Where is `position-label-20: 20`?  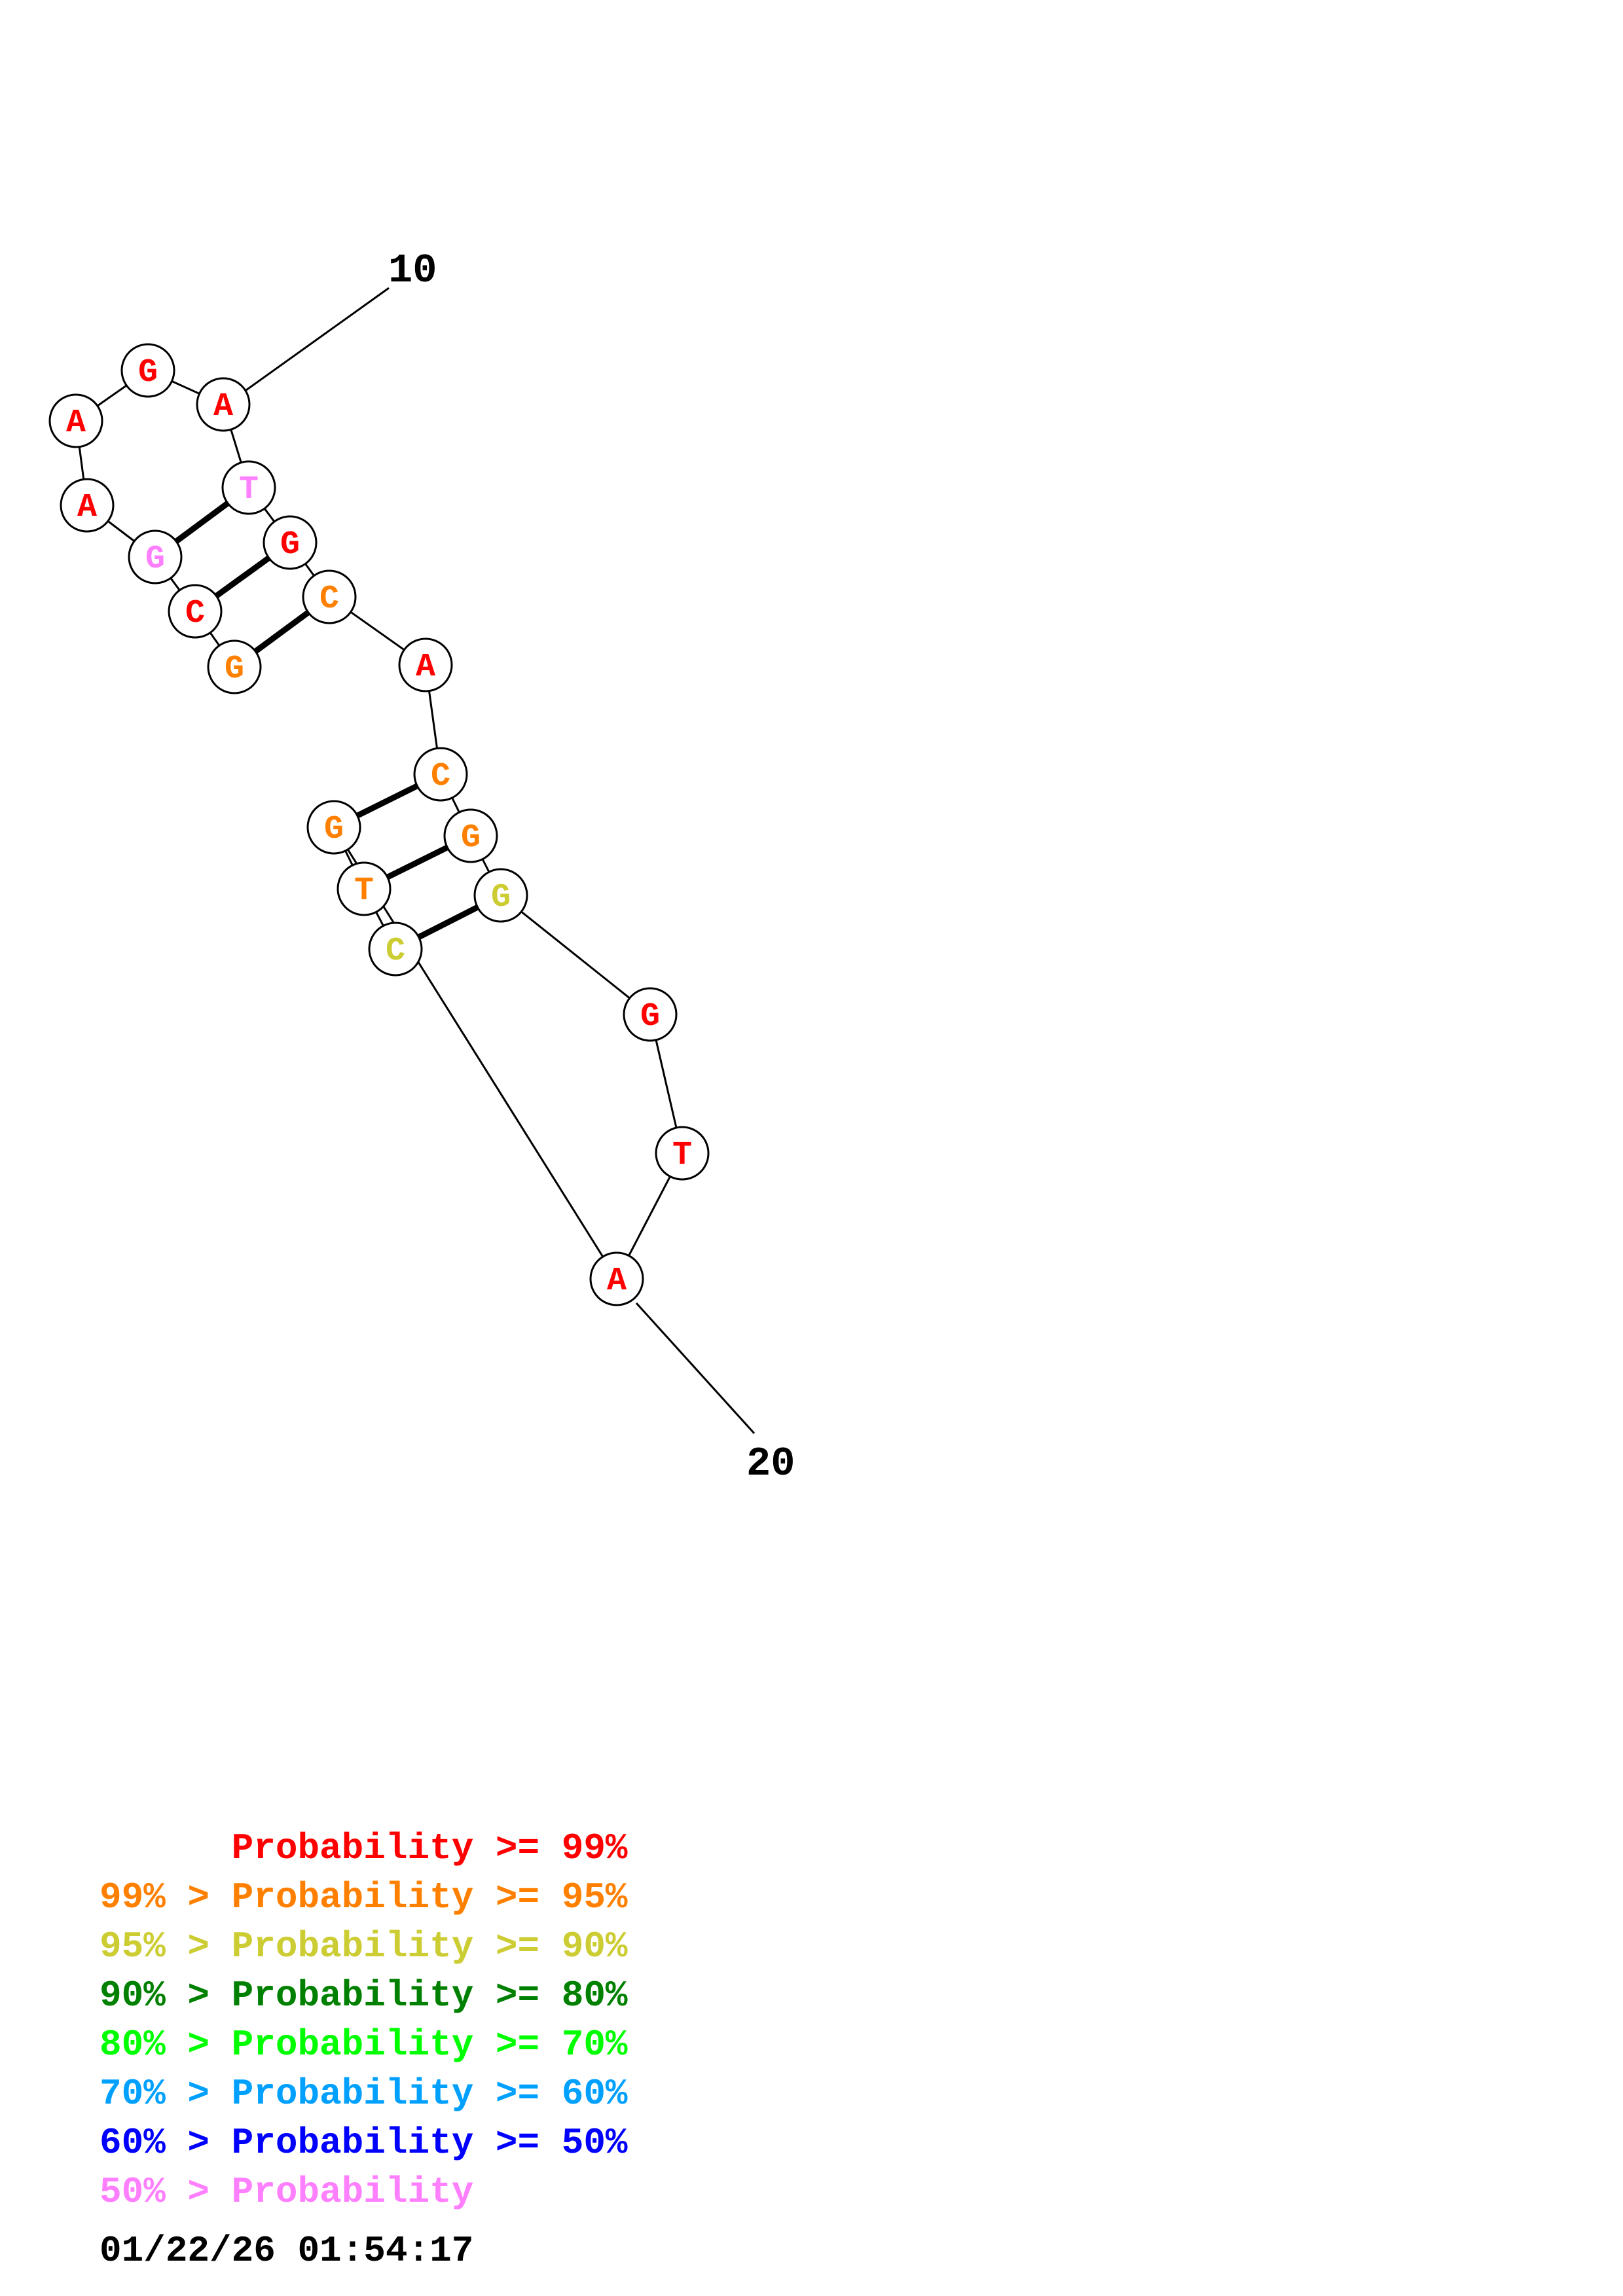
position-label-20: 20 is located at coordinates (770, 1464).